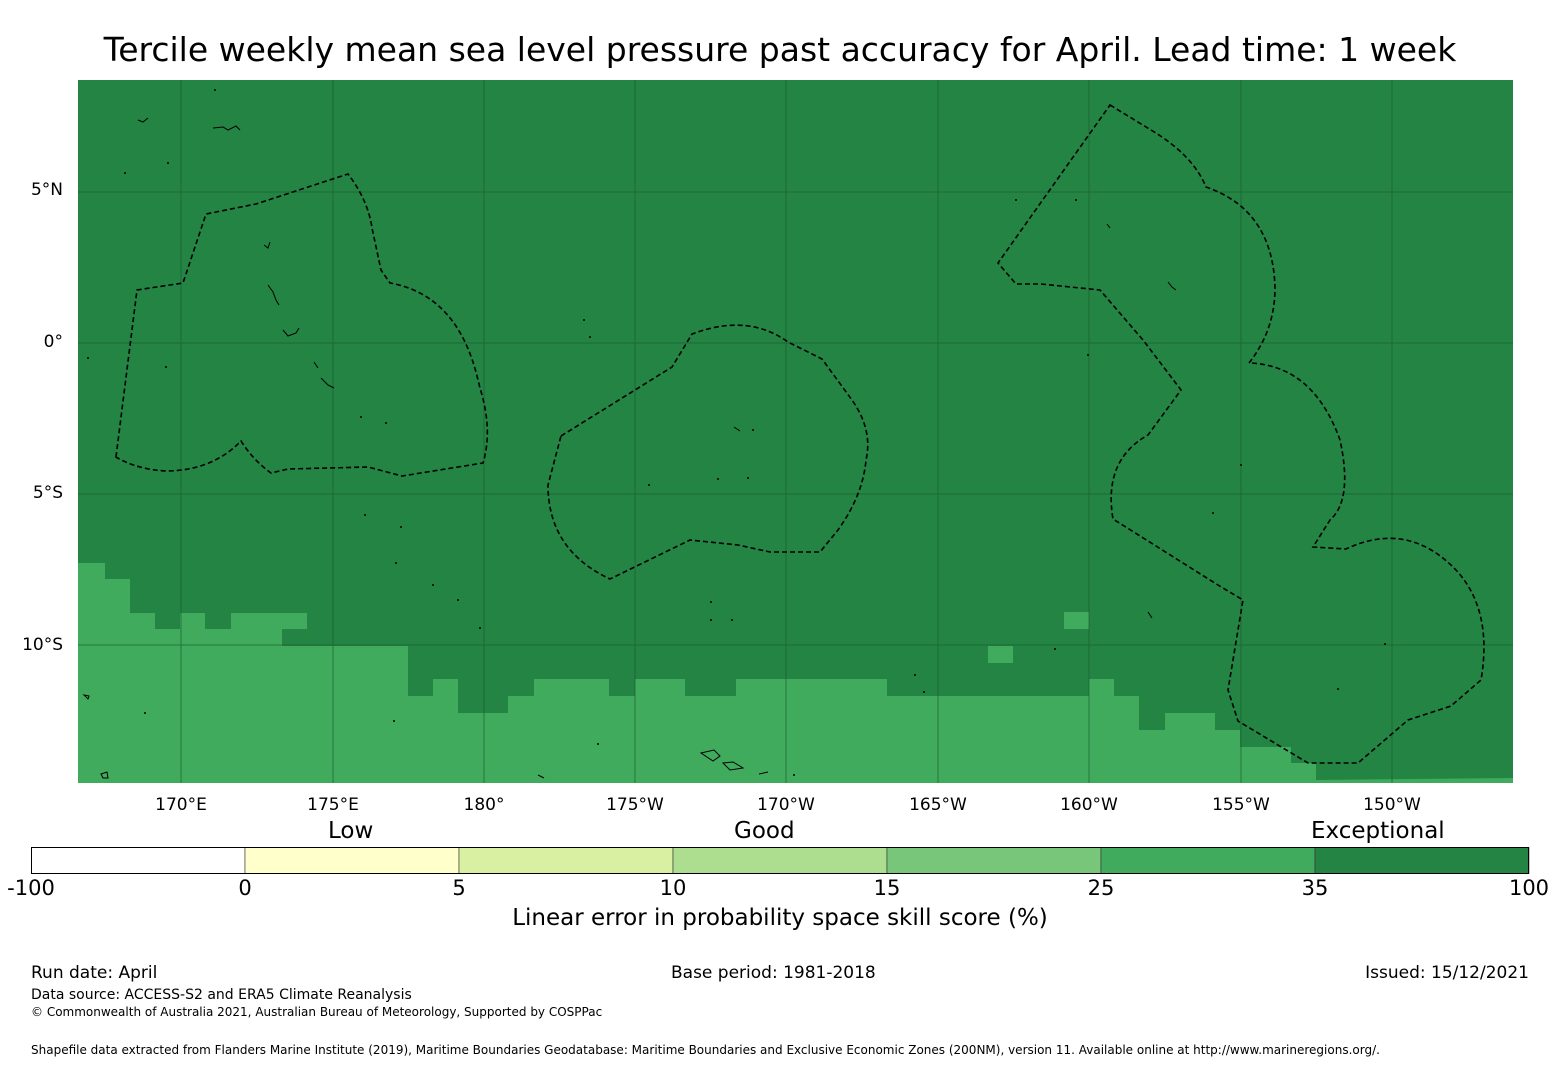 Image resolution: width=1560 pixels, height=1065 pixels. Describe the element at coordinates (887, 888) in the screenshot. I see `colorbar-tick-label: 15` at that location.